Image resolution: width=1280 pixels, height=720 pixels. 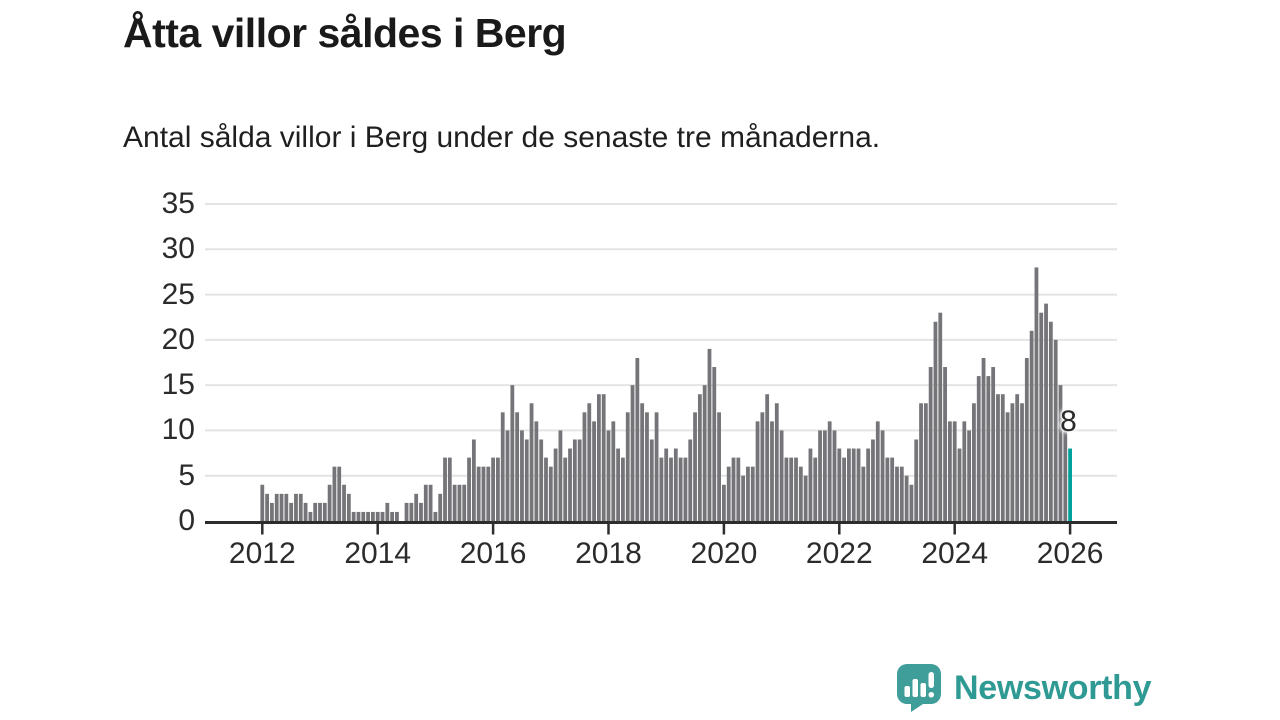 What do you see at coordinates (1053, 687) in the screenshot?
I see `newsworthy-wordmark: Newsworthy` at bounding box center [1053, 687].